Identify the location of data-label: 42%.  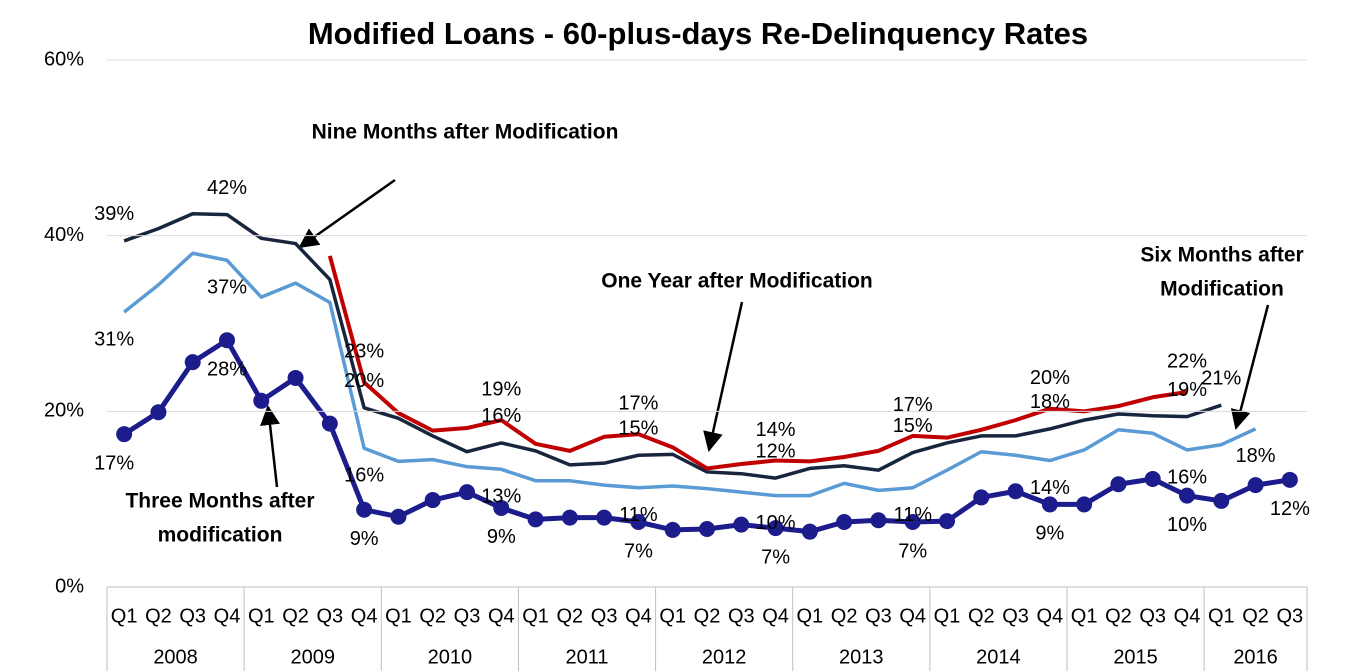
(227, 188).